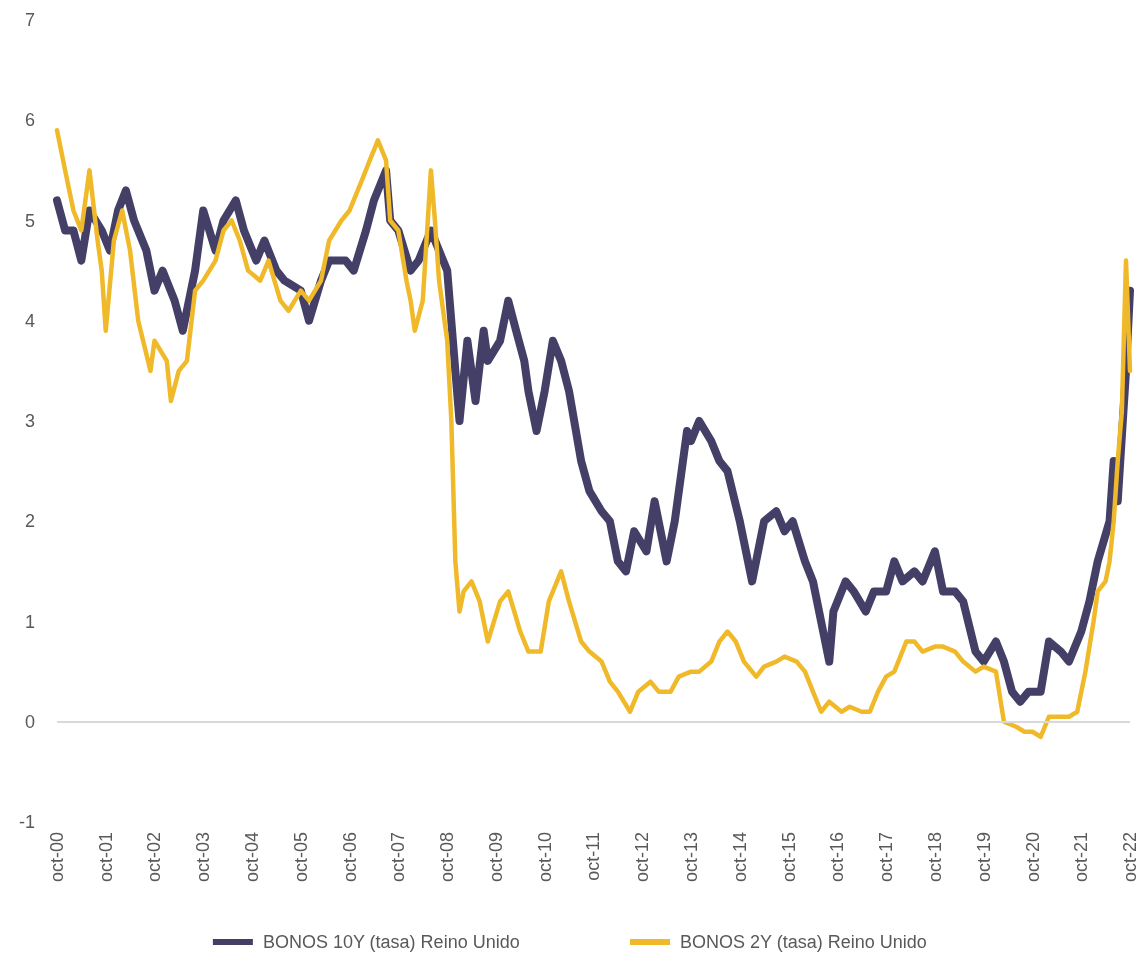  I want to click on y-tick-label: -1, so click(26, 822).